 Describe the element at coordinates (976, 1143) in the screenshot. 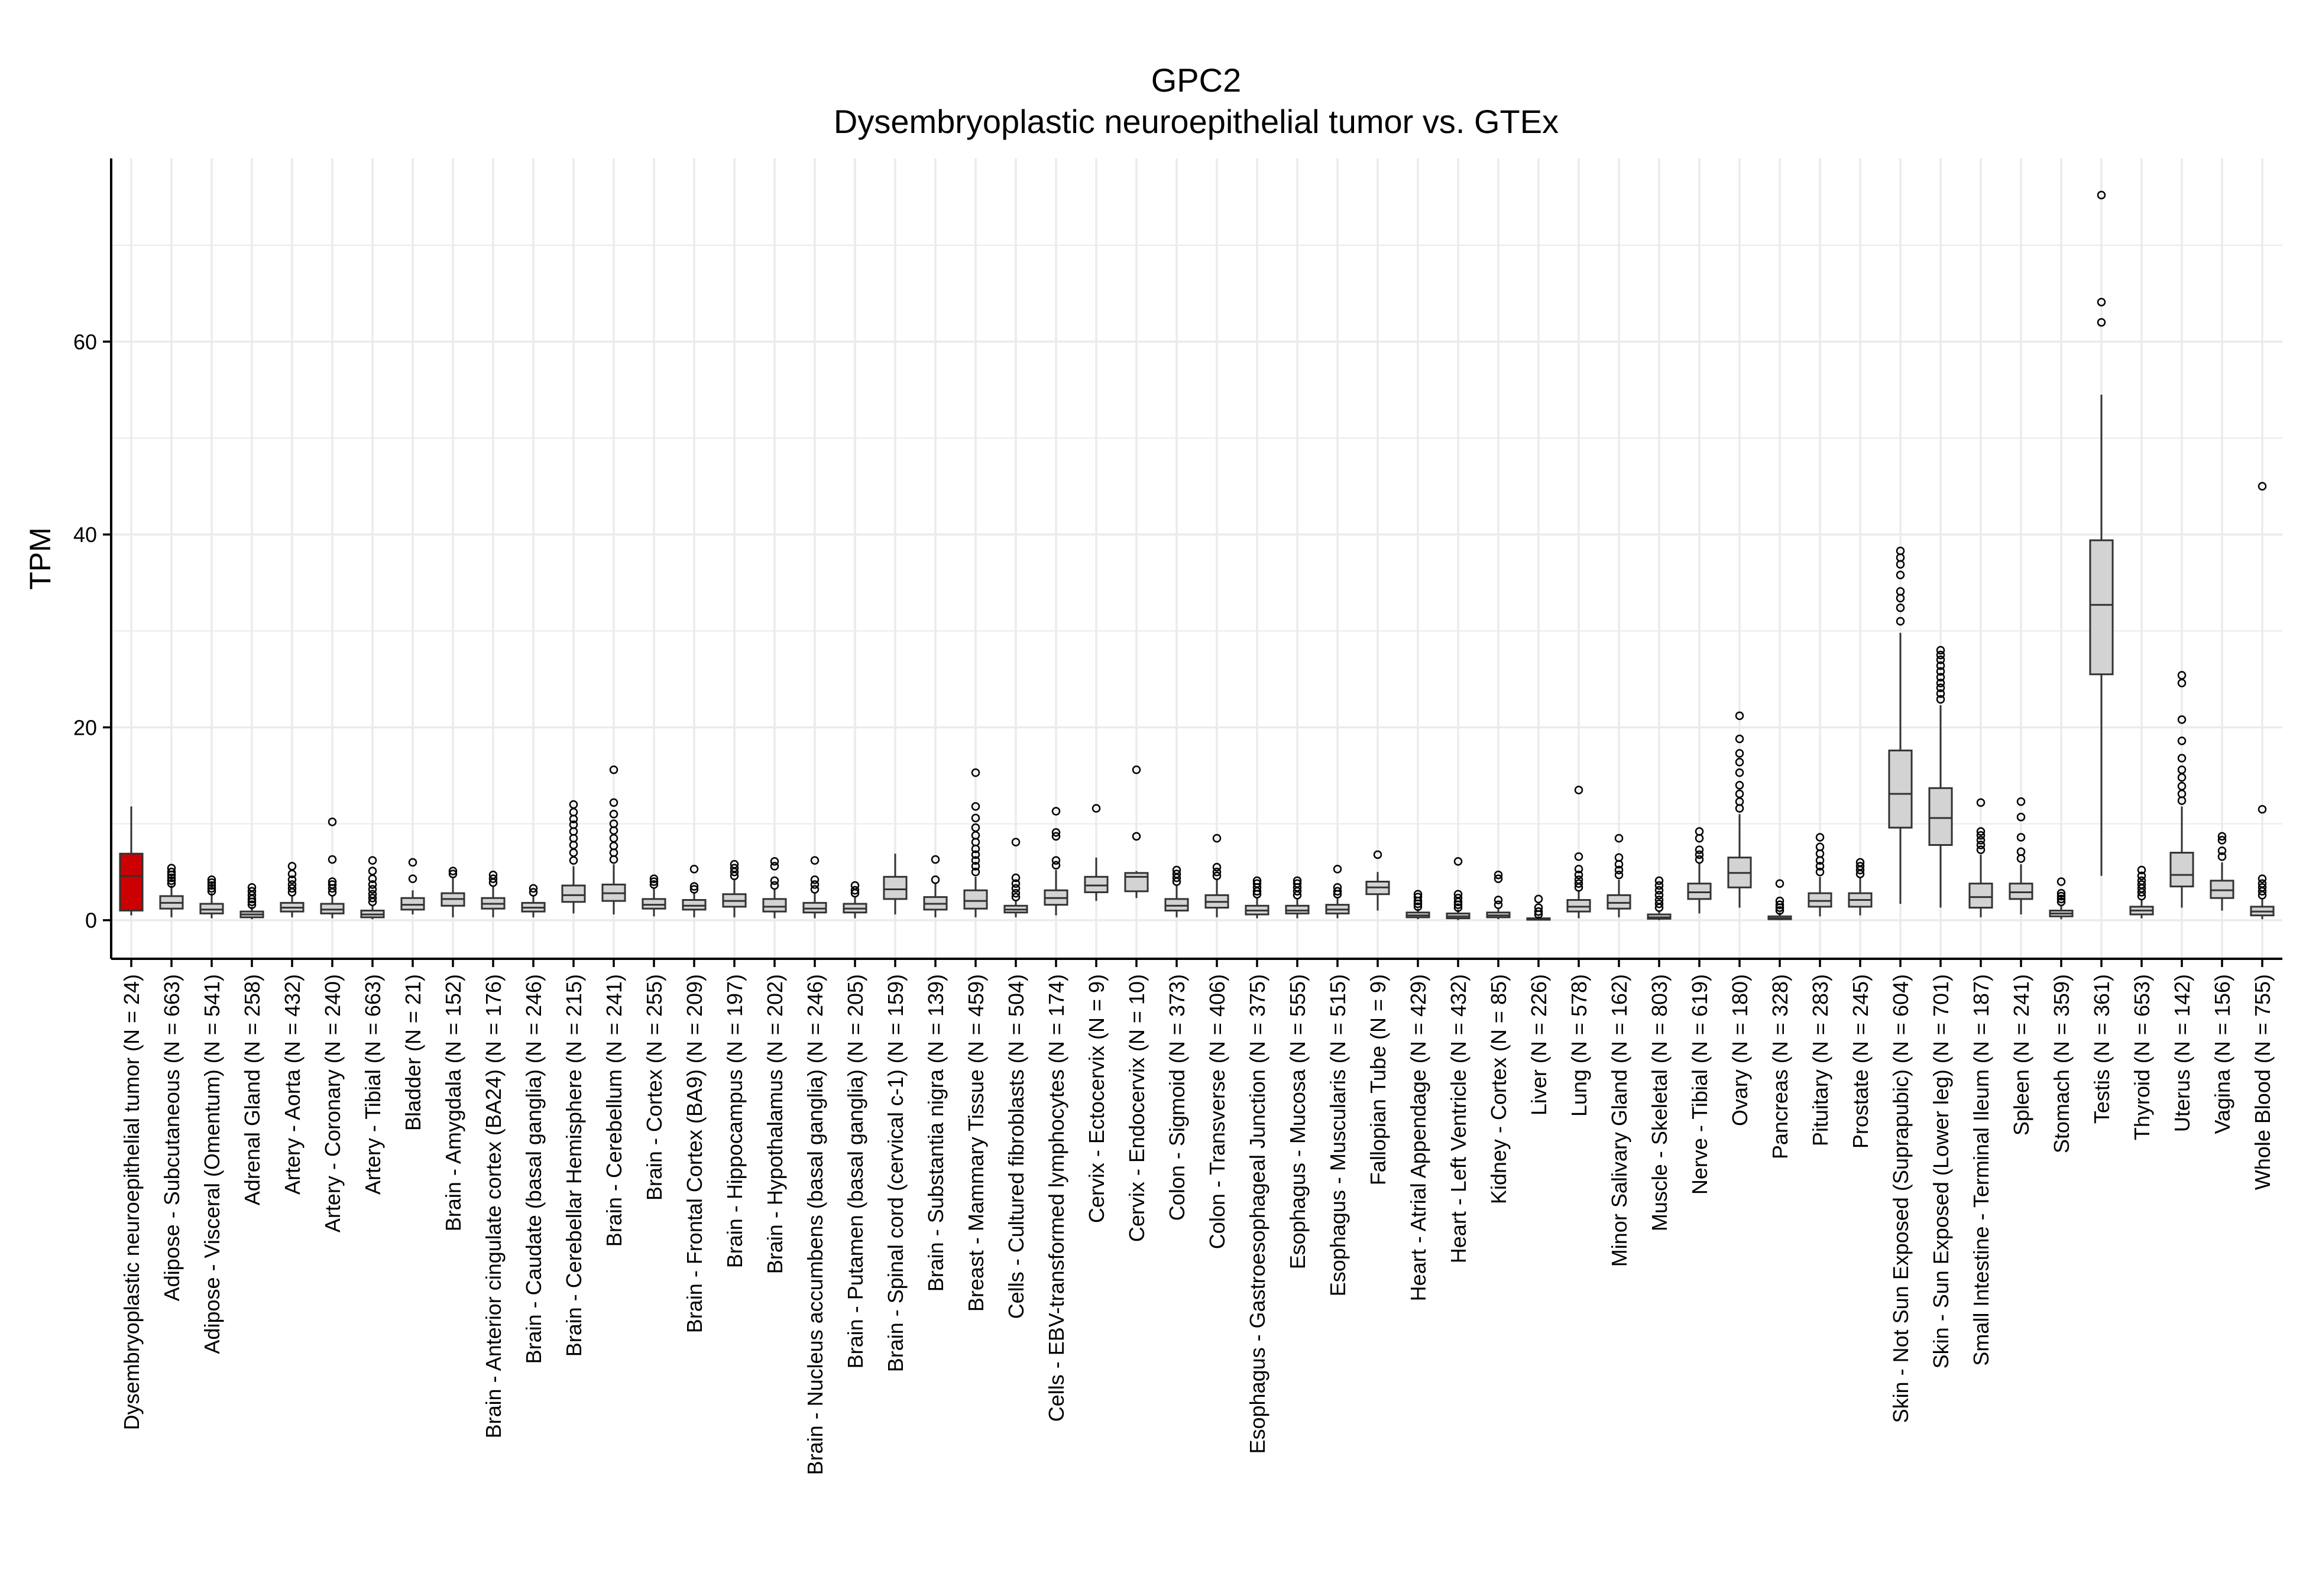

I see `x-tick-label: Breast - Mammary Tissue (N = 459)` at that location.